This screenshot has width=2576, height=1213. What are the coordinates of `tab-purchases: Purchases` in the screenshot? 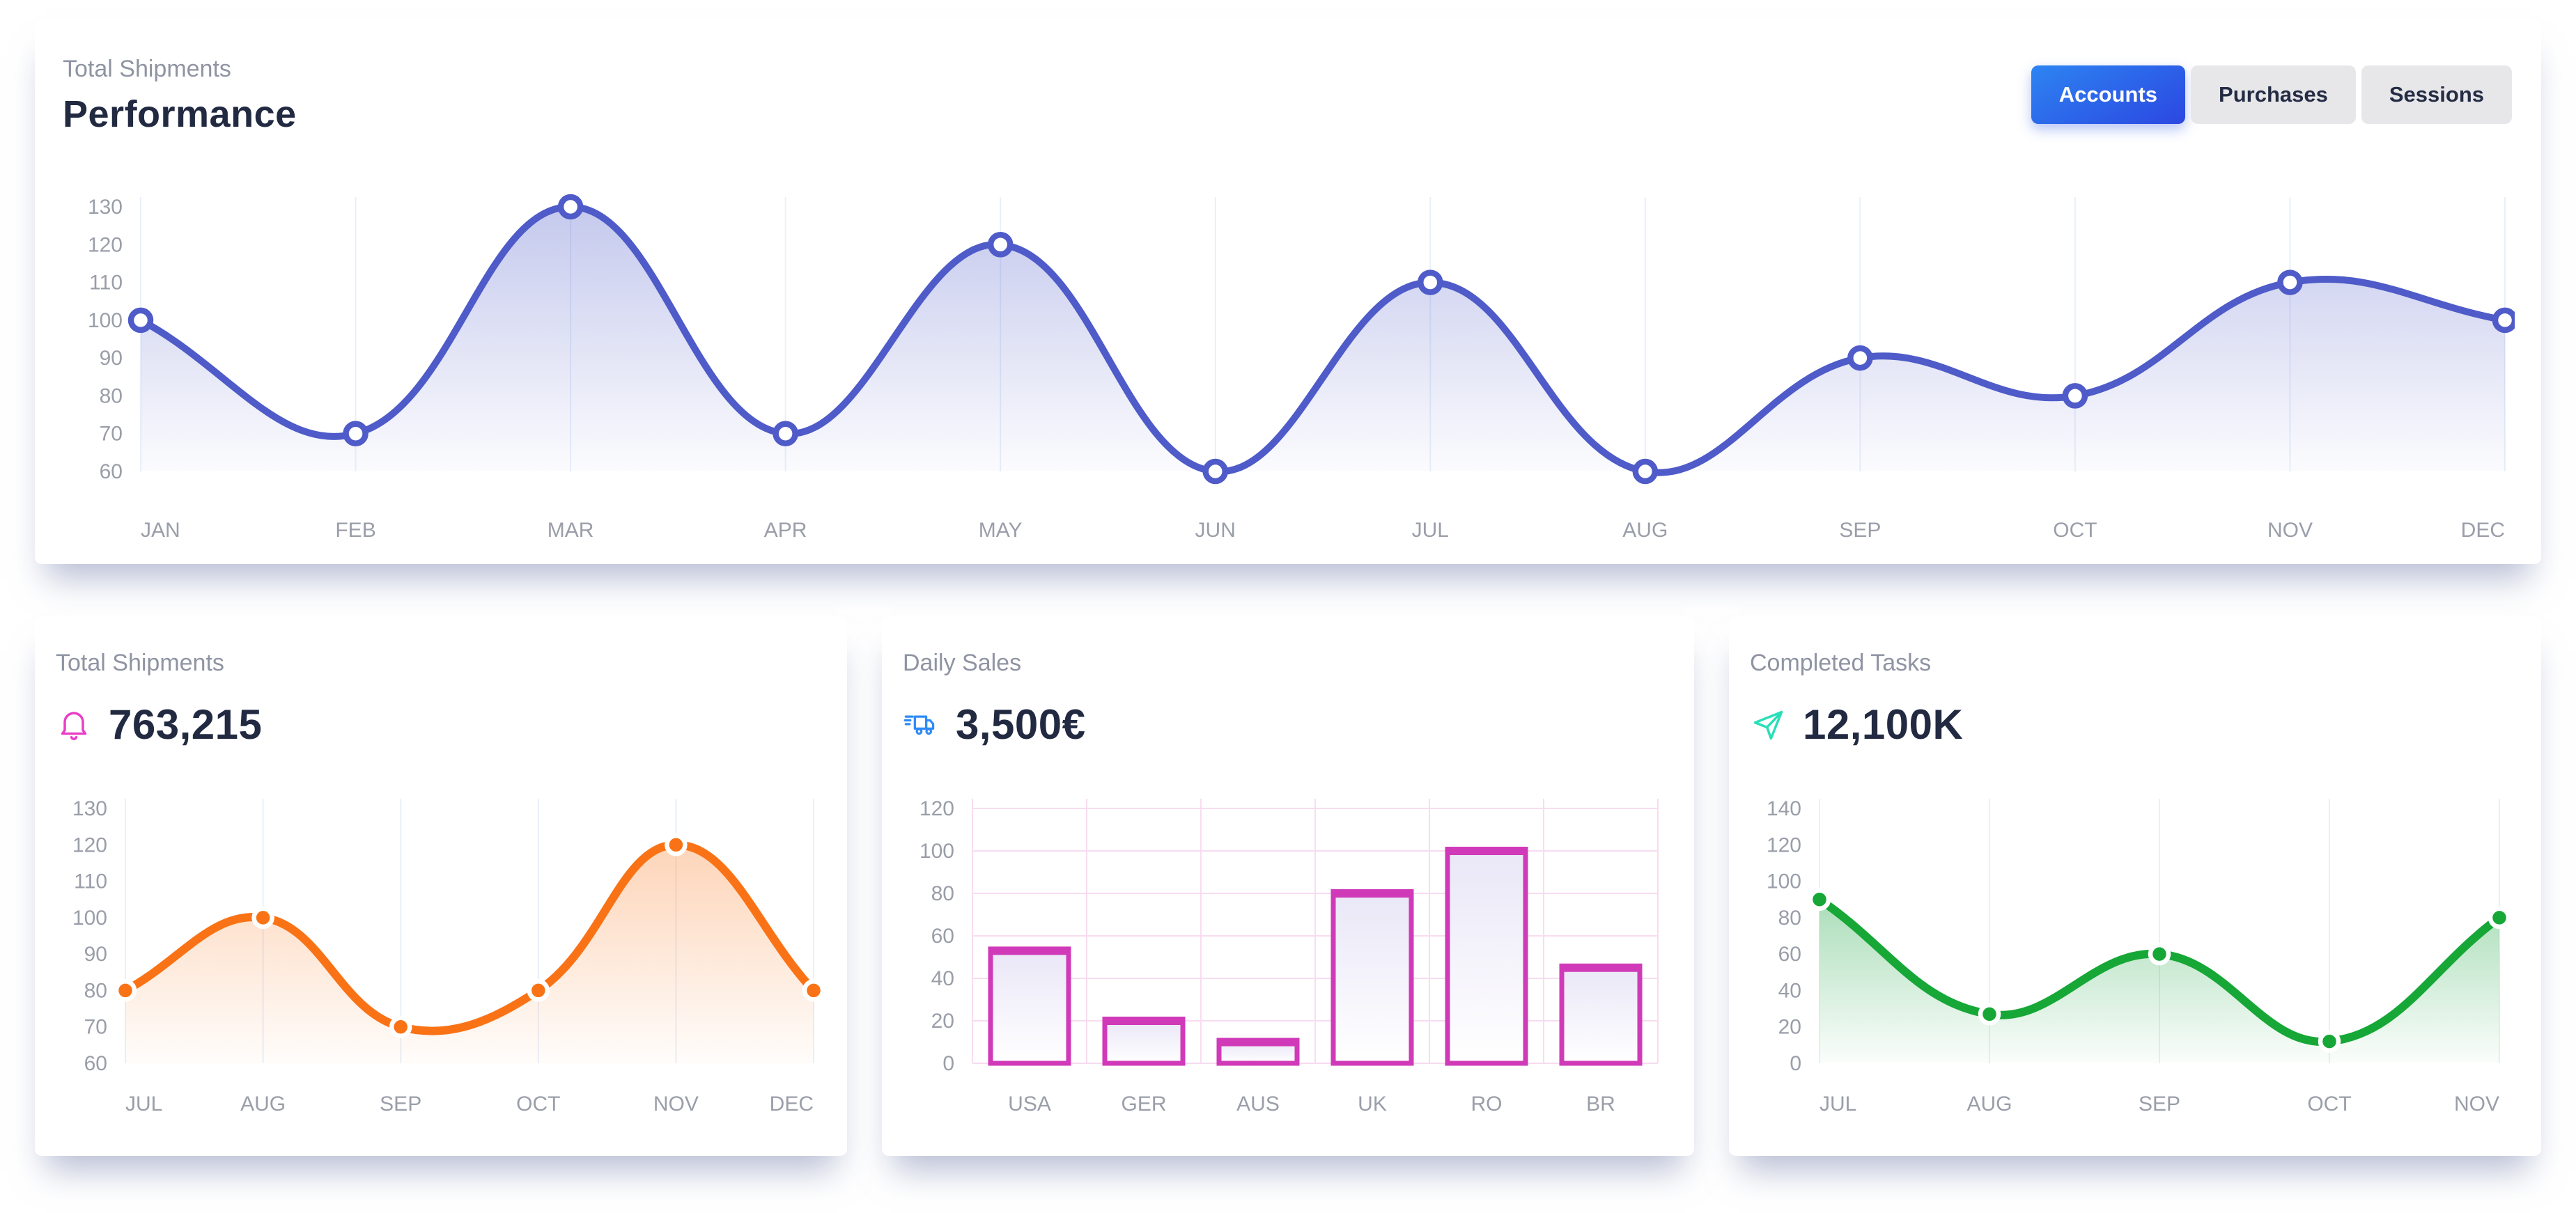 It's located at (2273, 94).